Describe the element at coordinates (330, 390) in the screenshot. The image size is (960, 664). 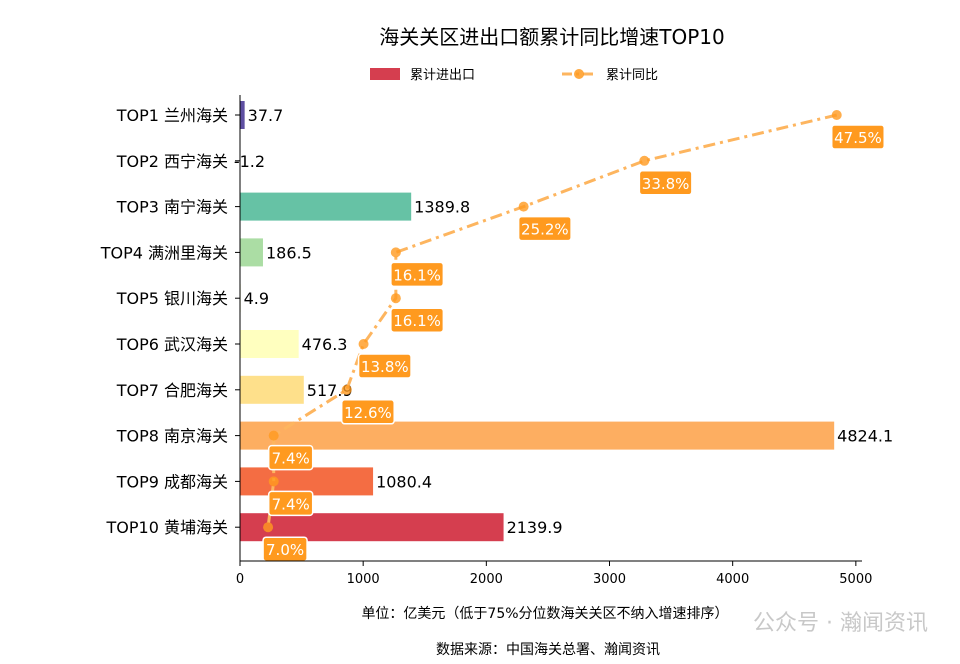
I see `bar-value-label: 517.9` at that location.